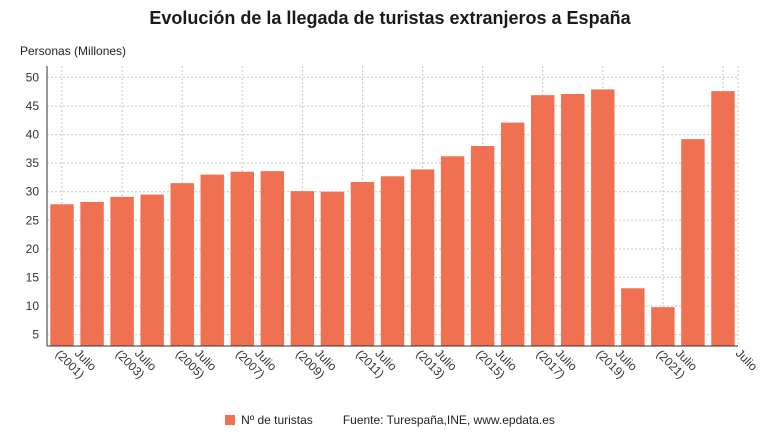 The height and width of the screenshot is (440, 780). Describe the element at coordinates (33, 306) in the screenshot. I see `y-tick-label: 10` at that location.